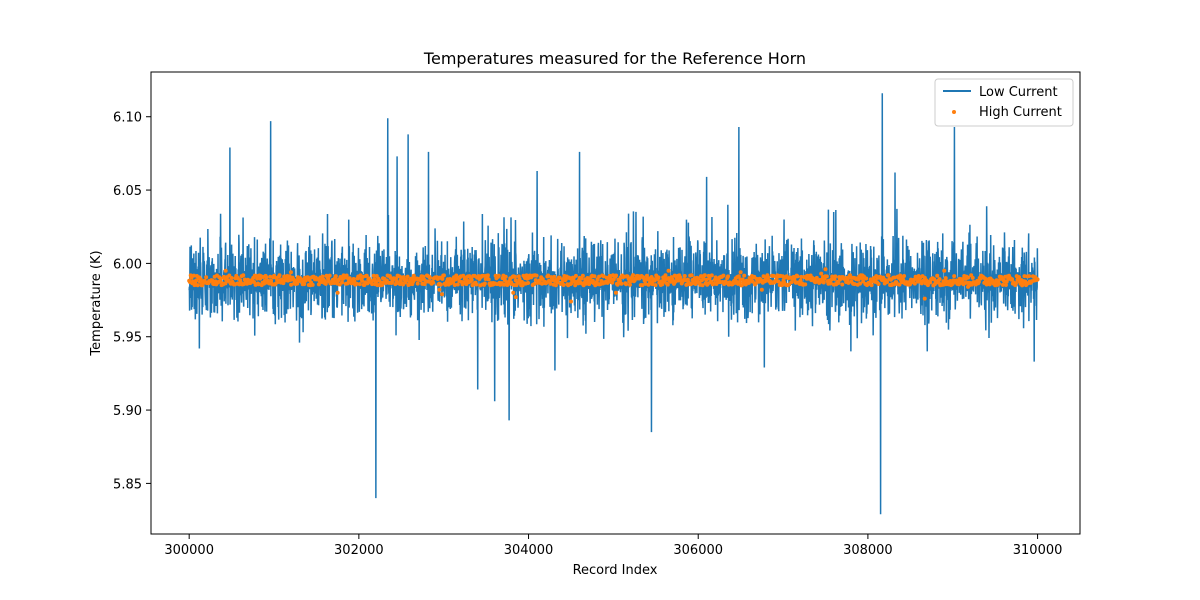  Describe the element at coordinates (613, 546) in the screenshot. I see `x-axis: 300000 302000 304000 306000 308000 310000` at that location.